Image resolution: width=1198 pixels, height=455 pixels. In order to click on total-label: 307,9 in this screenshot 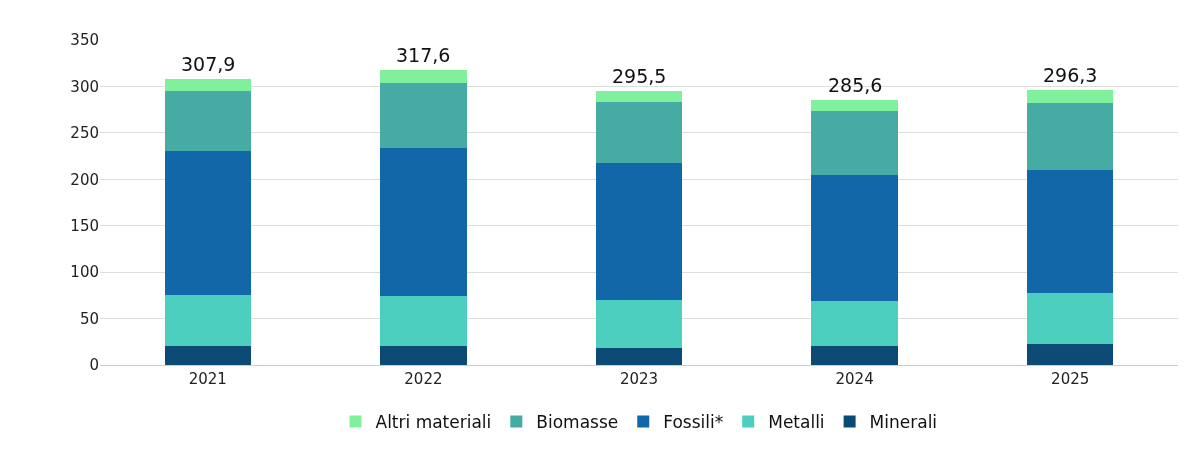, I will do `click(208, 64)`.